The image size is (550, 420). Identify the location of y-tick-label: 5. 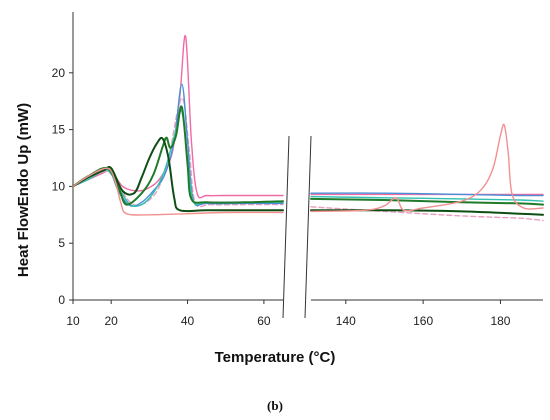
(61, 243).